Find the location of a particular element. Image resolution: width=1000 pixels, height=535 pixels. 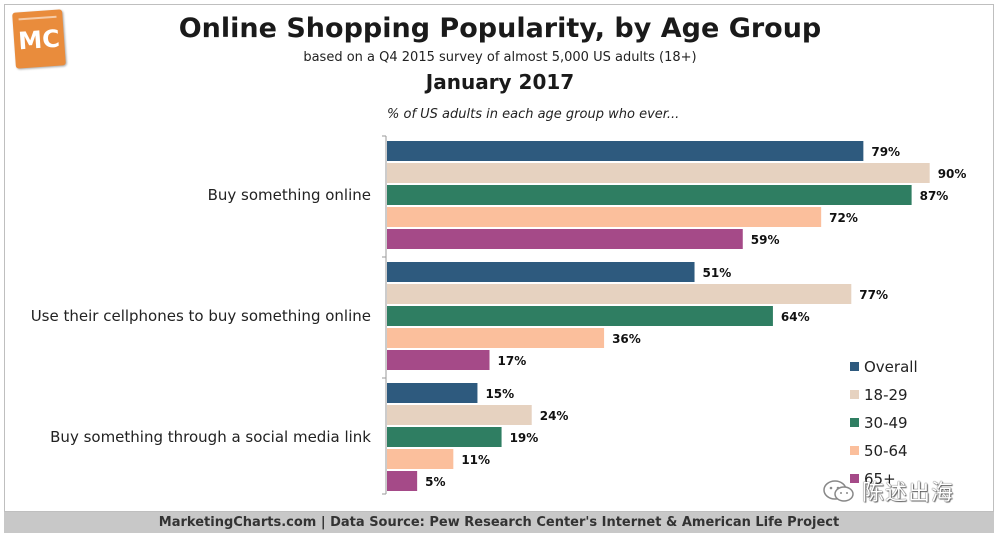

data-label: 5% is located at coordinates (435, 482).